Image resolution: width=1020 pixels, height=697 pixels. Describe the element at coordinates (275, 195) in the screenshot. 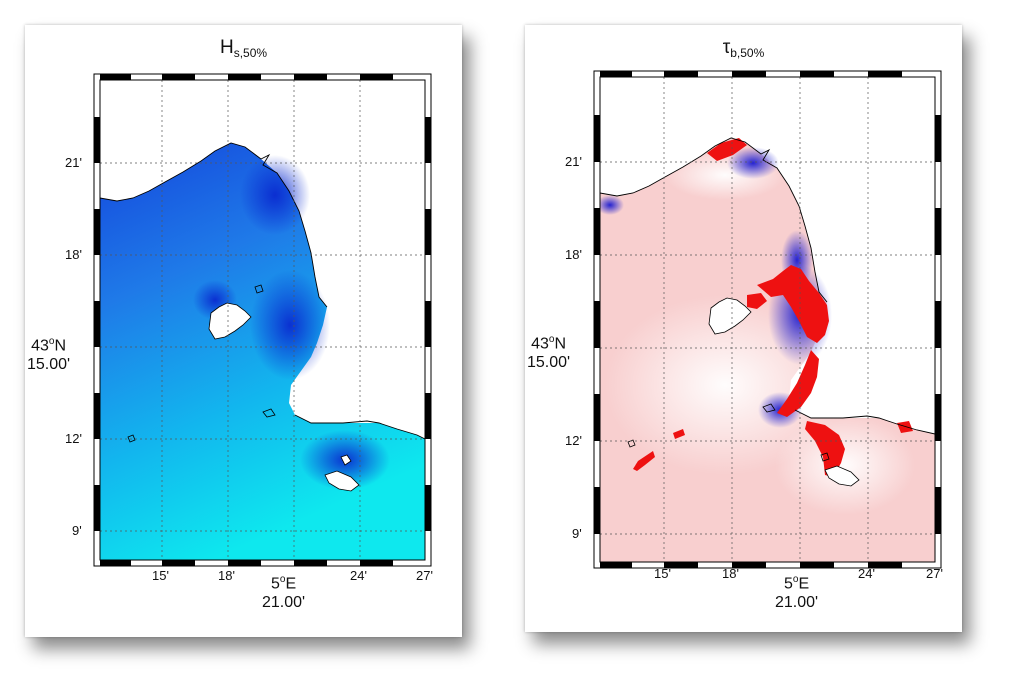

I see `hs-cape-band` at that location.